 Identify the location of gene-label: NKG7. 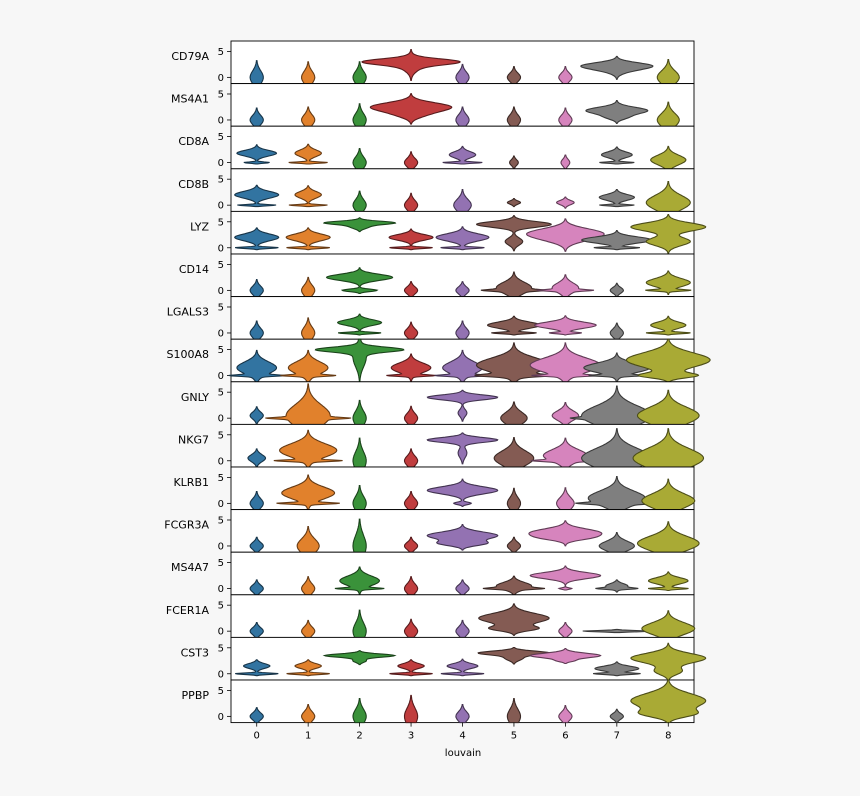
(193, 439).